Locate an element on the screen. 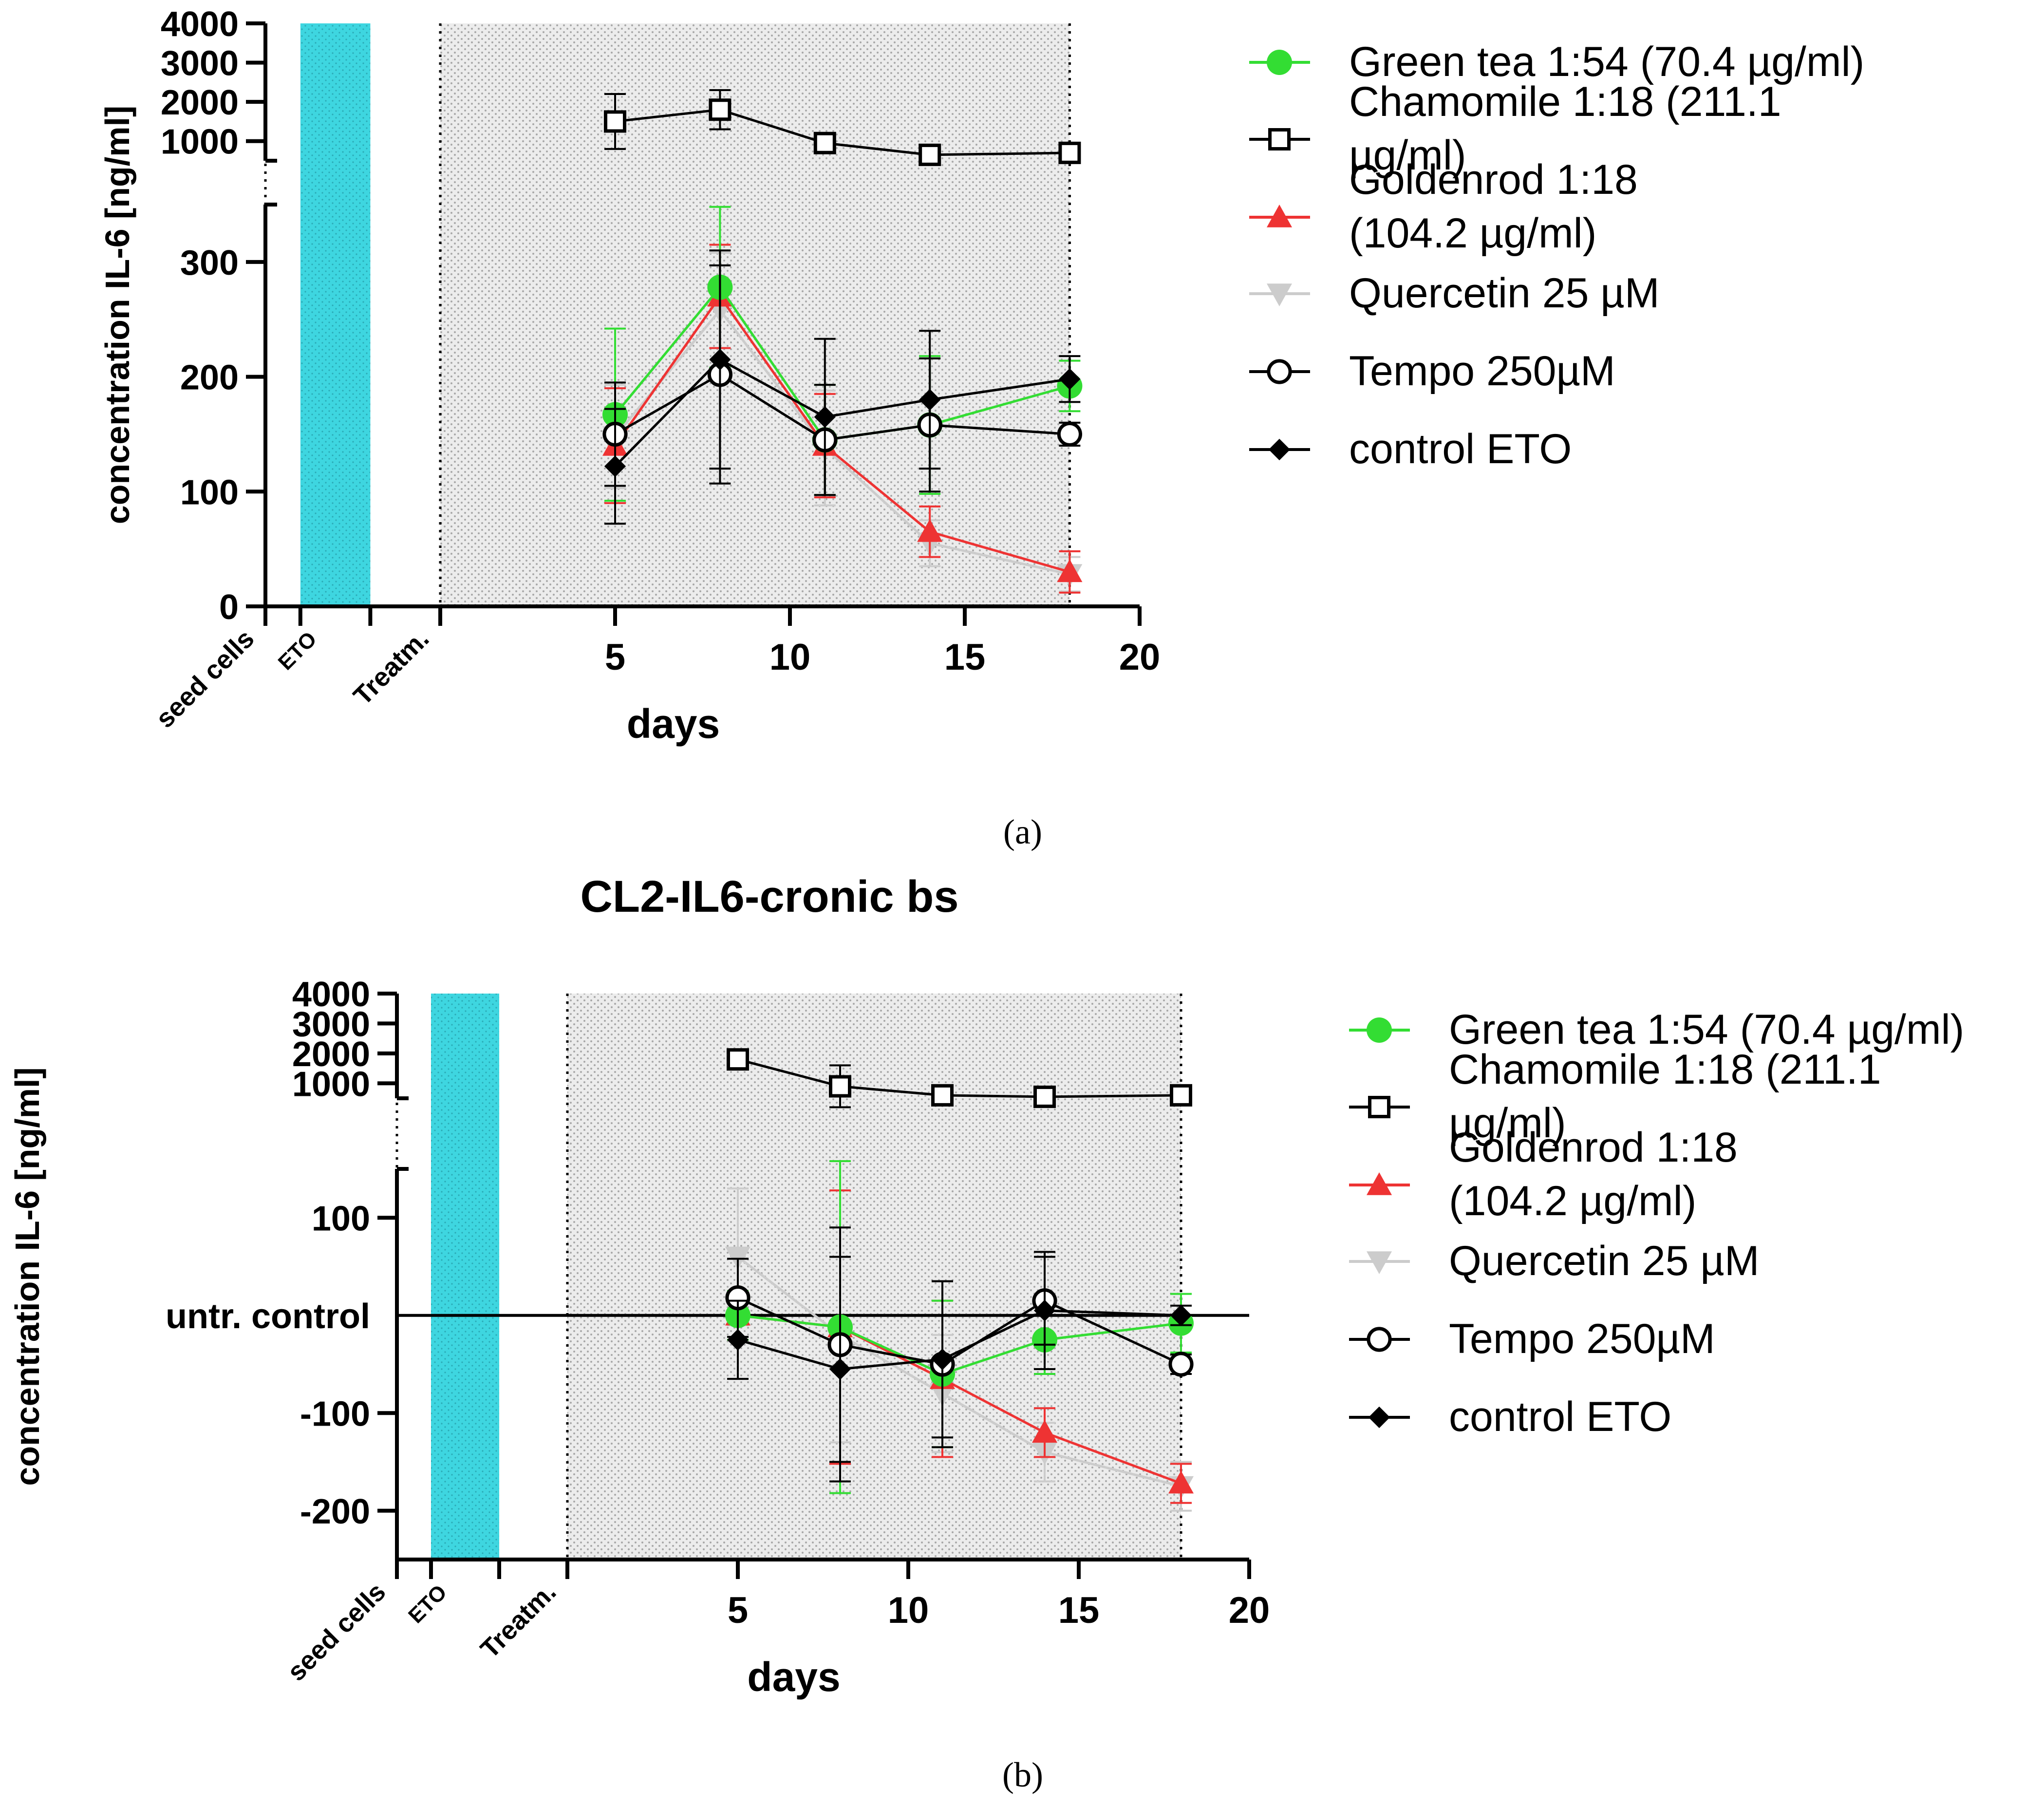 This screenshot has height=1805, width=2044. chart-a-legend-label-chamomile: Chamomile 1:18 (211.1 is located at coordinates (1565, 101).